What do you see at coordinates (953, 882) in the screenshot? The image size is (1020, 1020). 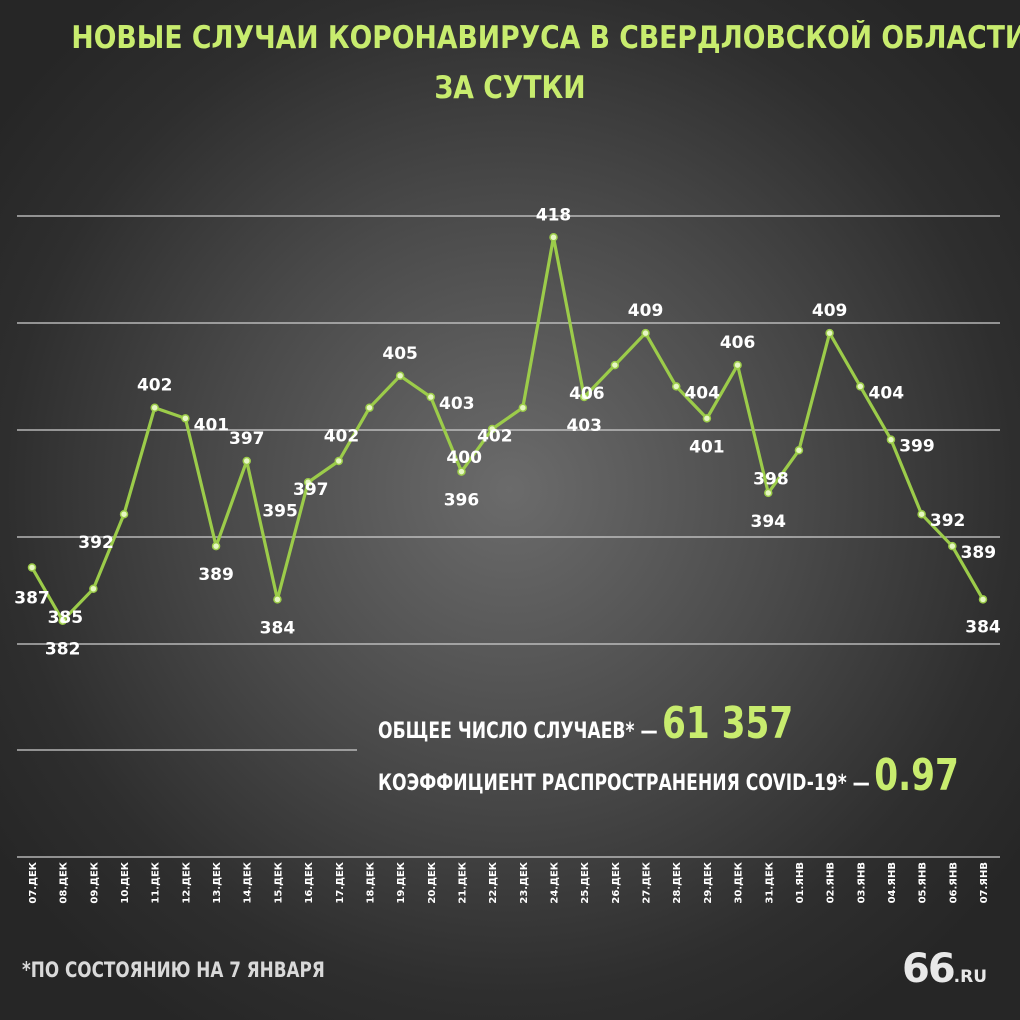 I see `x-tick-label: 06.ЯНВ` at bounding box center [953, 882].